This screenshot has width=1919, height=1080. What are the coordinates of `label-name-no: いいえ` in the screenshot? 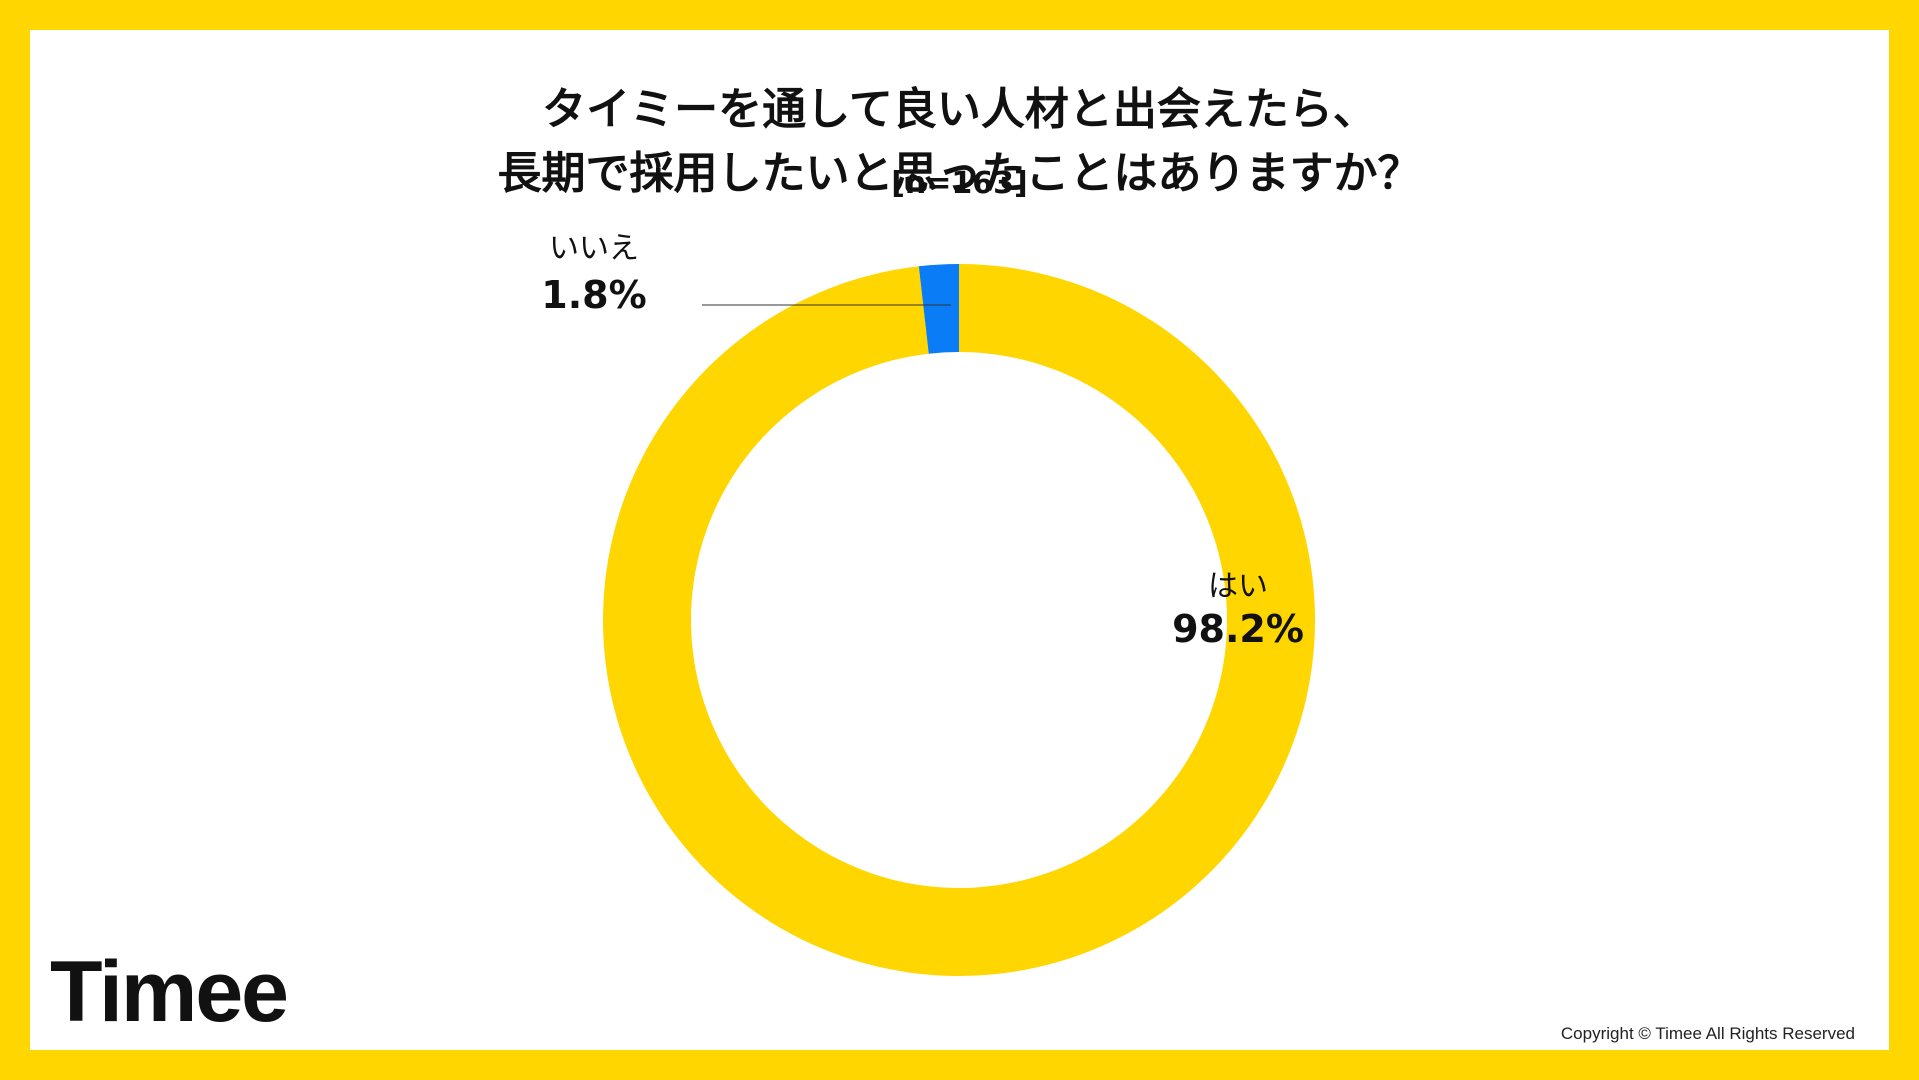 It's located at (594, 248).